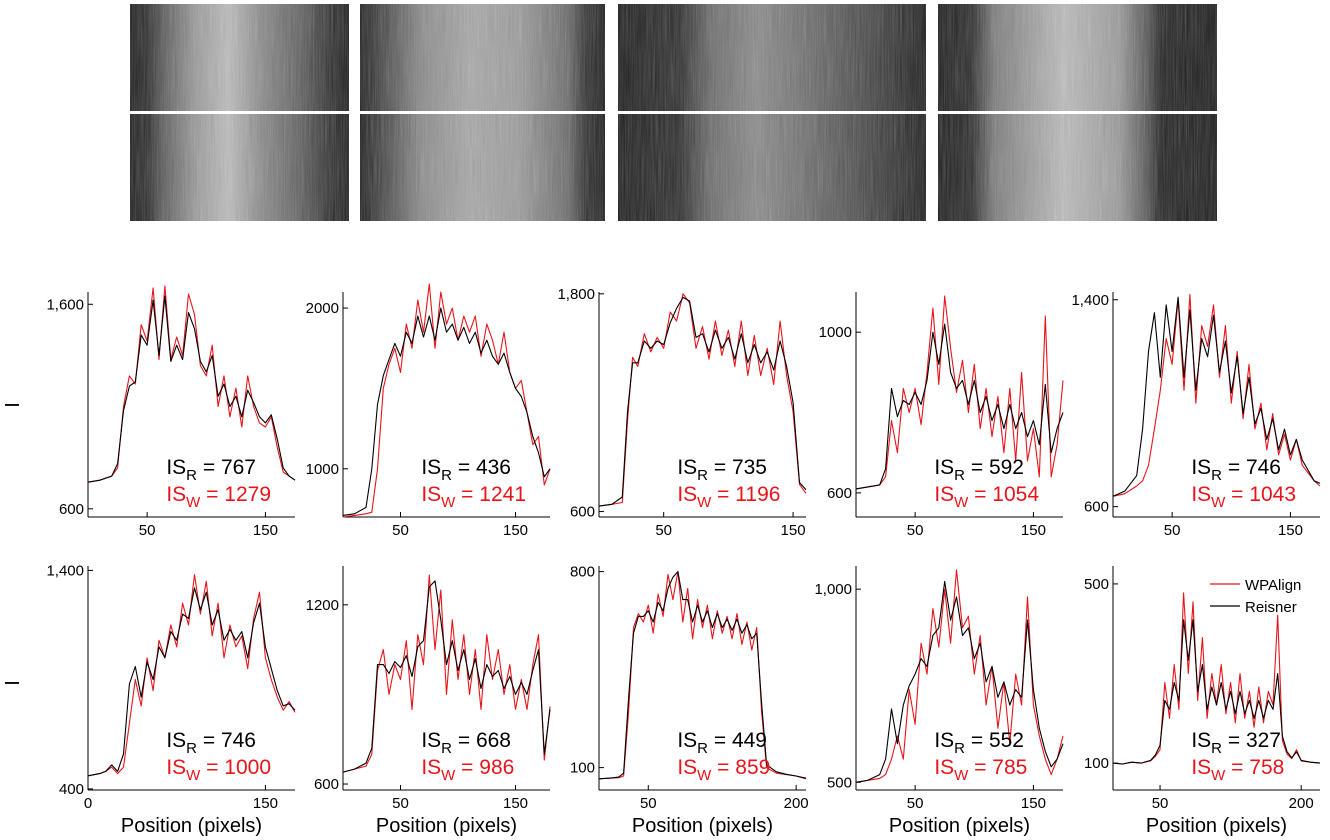  What do you see at coordinates (467, 770) in the screenshot?
I see `is-w-annotation: ISW = 986` at bounding box center [467, 770].